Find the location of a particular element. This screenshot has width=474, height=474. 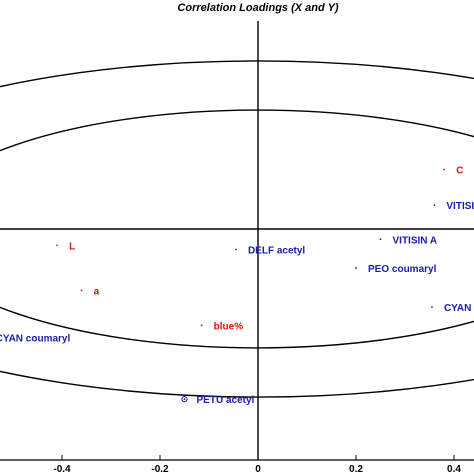

loading-point-marker-ring is located at coordinates (184, 399).